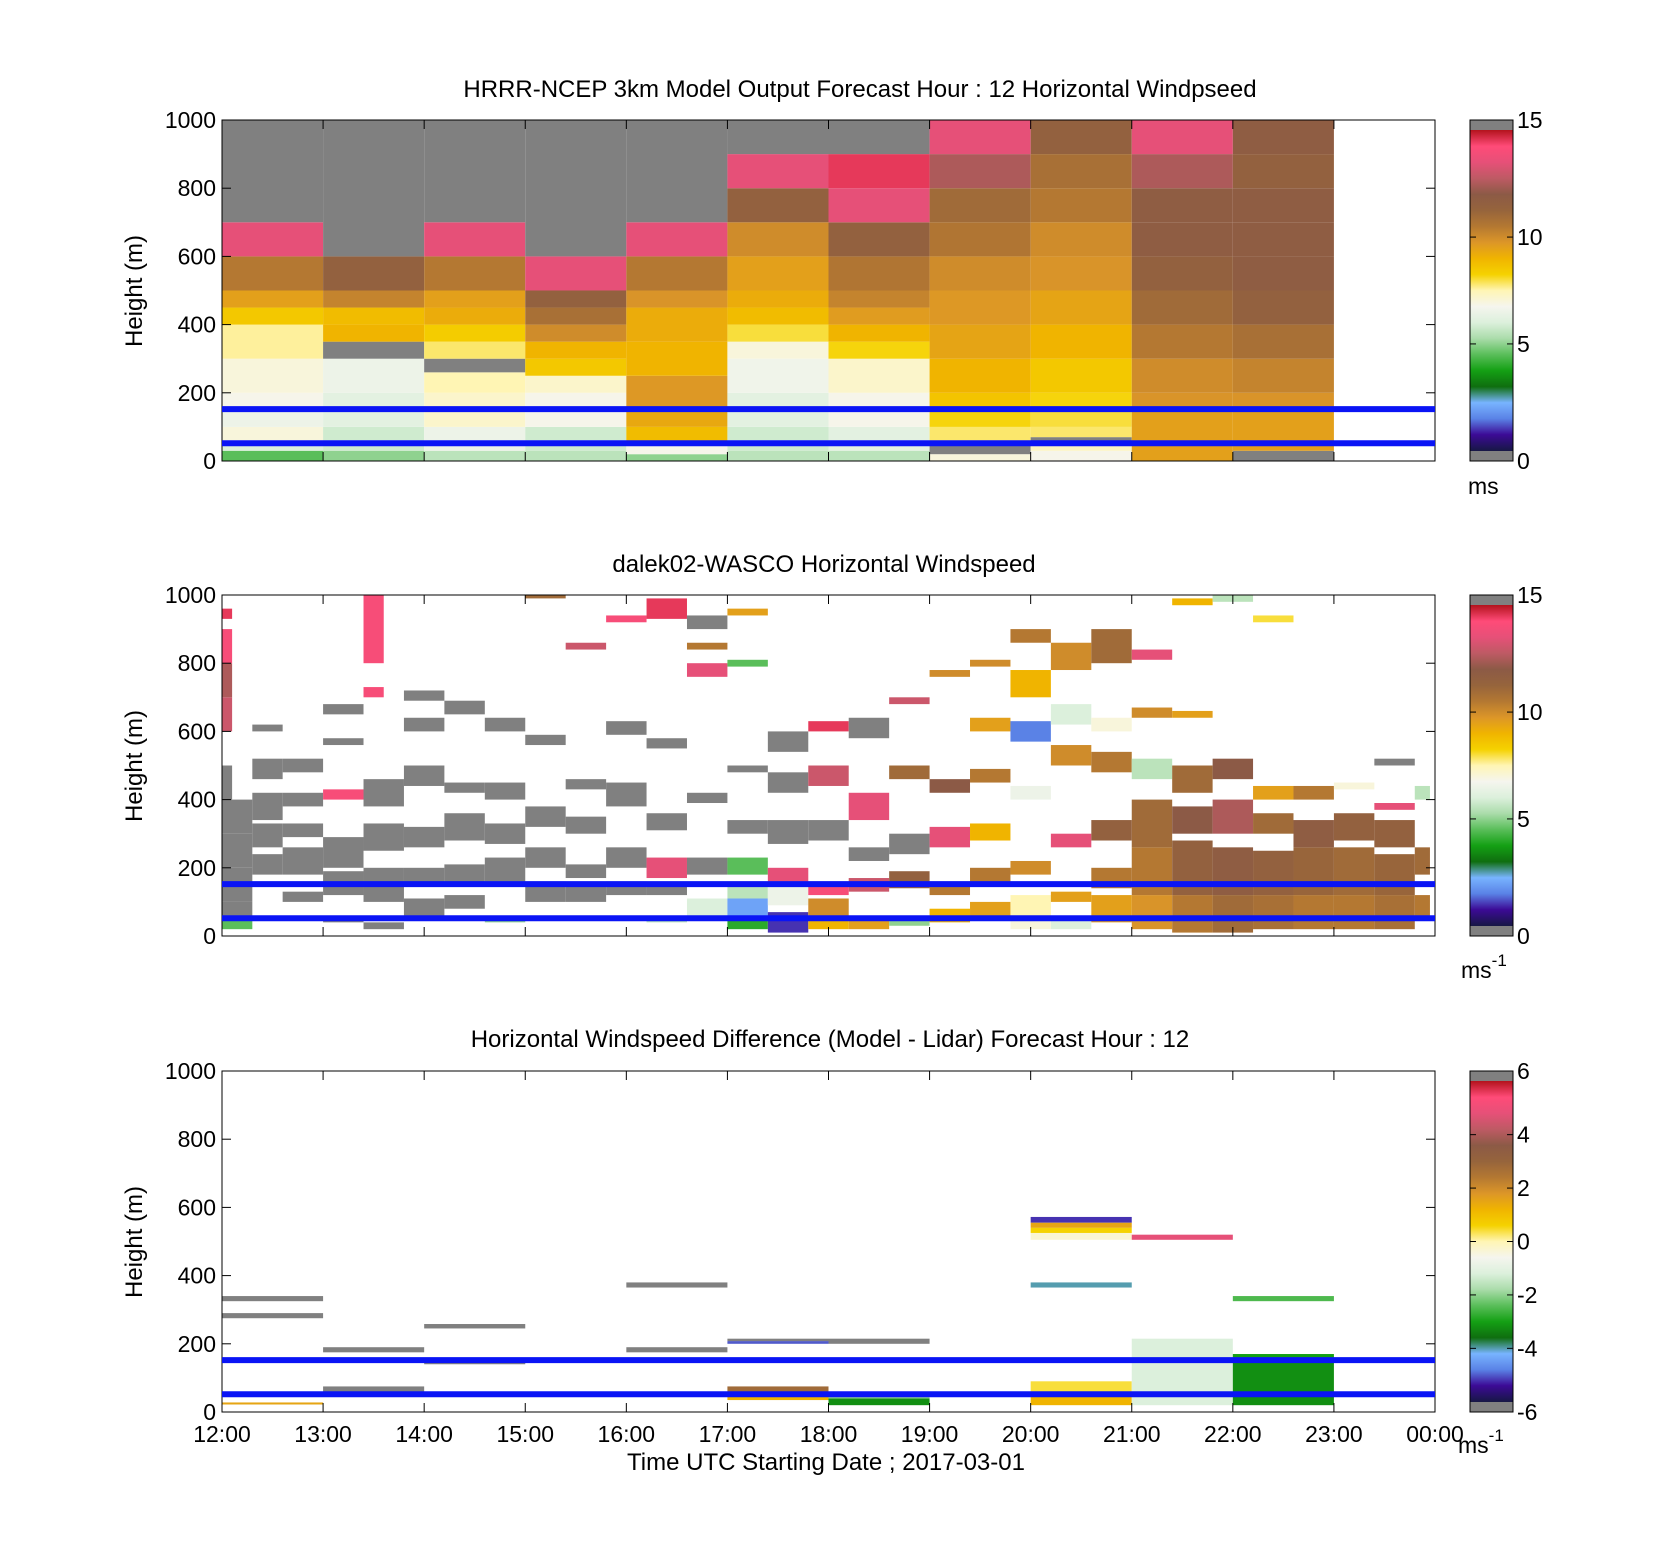  What do you see at coordinates (209, 461) in the screenshot?
I see `y-tick-label: 0` at bounding box center [209, 461].